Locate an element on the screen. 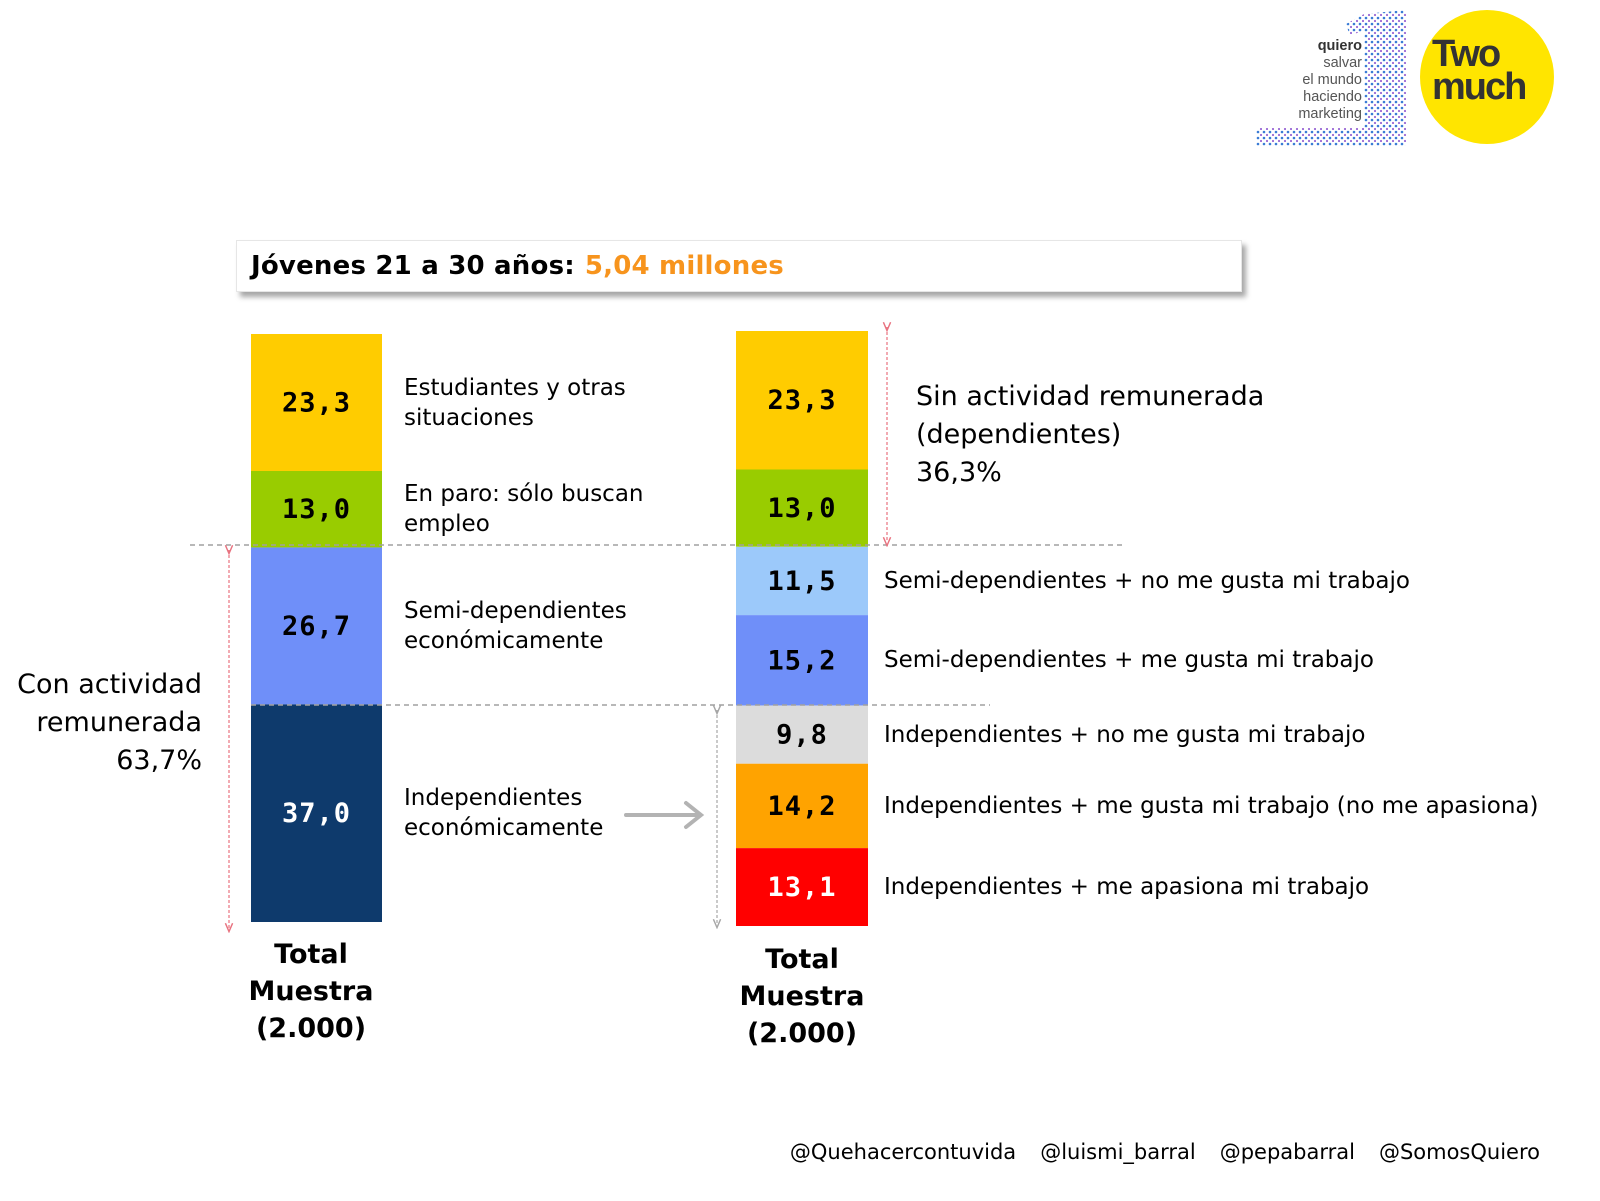 The width and height of the screenshot is (1600, 1201). annotation-line: remunerada is located at coordinates (119, 722).